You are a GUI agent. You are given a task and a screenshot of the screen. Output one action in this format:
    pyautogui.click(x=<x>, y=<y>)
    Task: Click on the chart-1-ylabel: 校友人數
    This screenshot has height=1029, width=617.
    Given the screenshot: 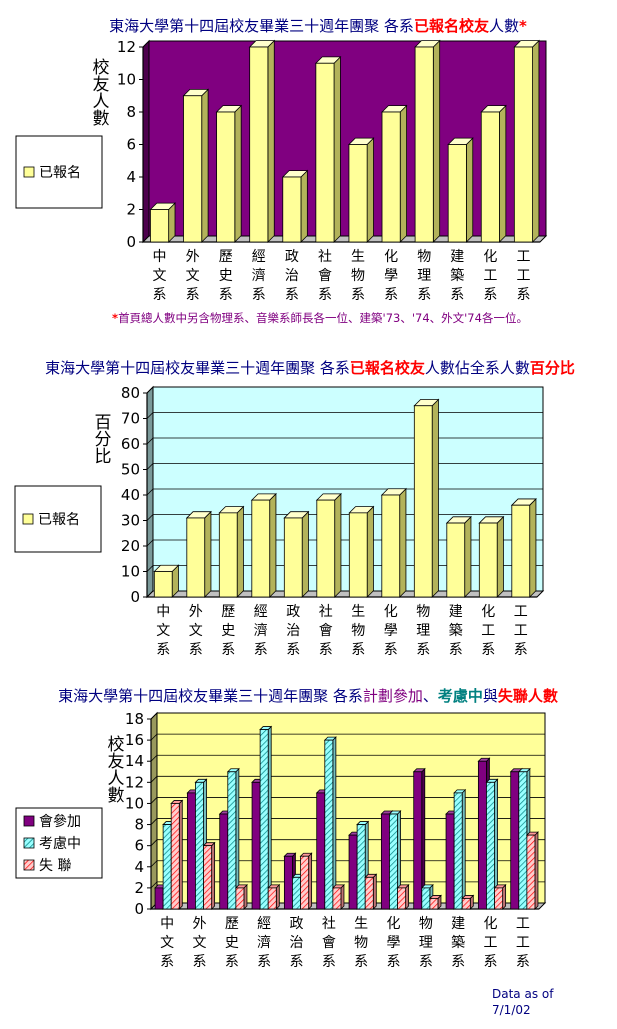 What is the action you would take?
    pyautogui.click(x=101, y=93)
    